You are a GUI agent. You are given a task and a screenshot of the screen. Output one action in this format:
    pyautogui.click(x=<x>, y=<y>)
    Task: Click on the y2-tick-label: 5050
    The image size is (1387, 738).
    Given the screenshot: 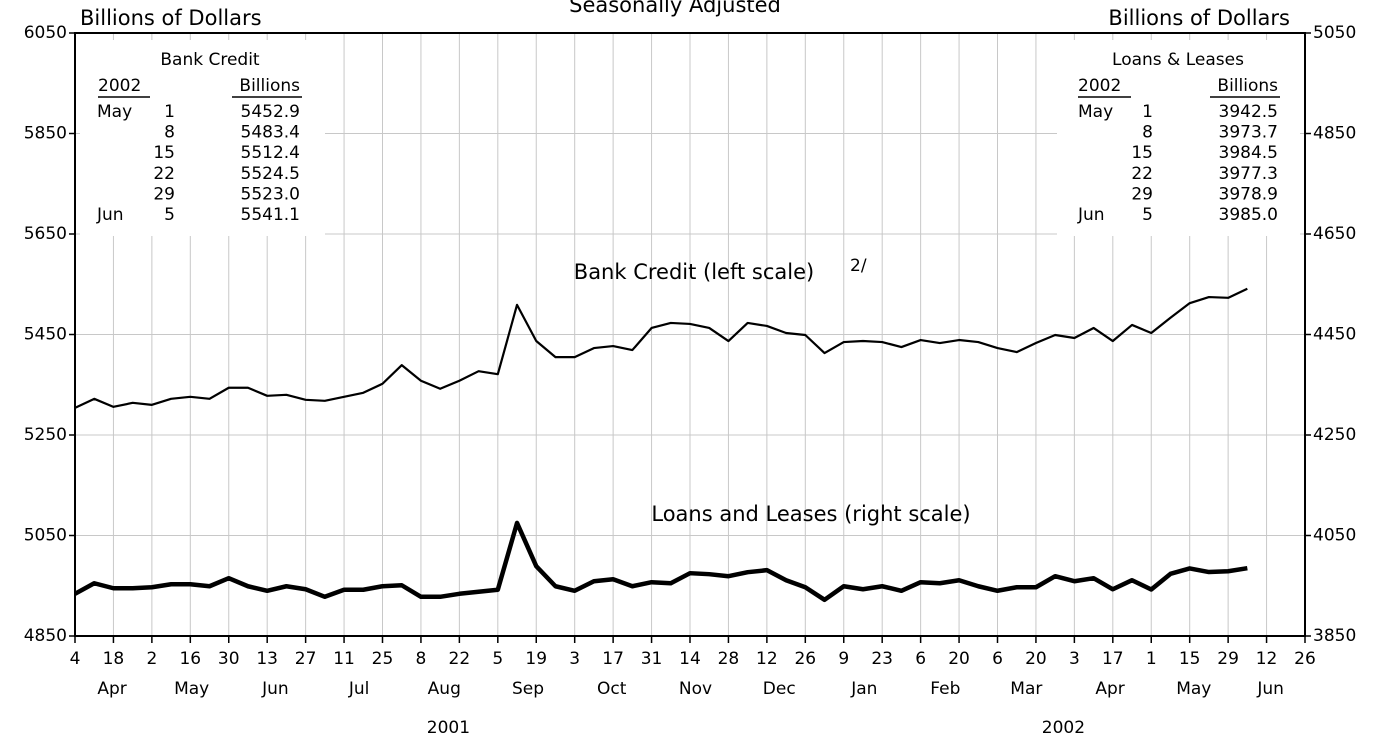 What is the action you would take?
    pyautogui.click(x=1334, y=33)
    